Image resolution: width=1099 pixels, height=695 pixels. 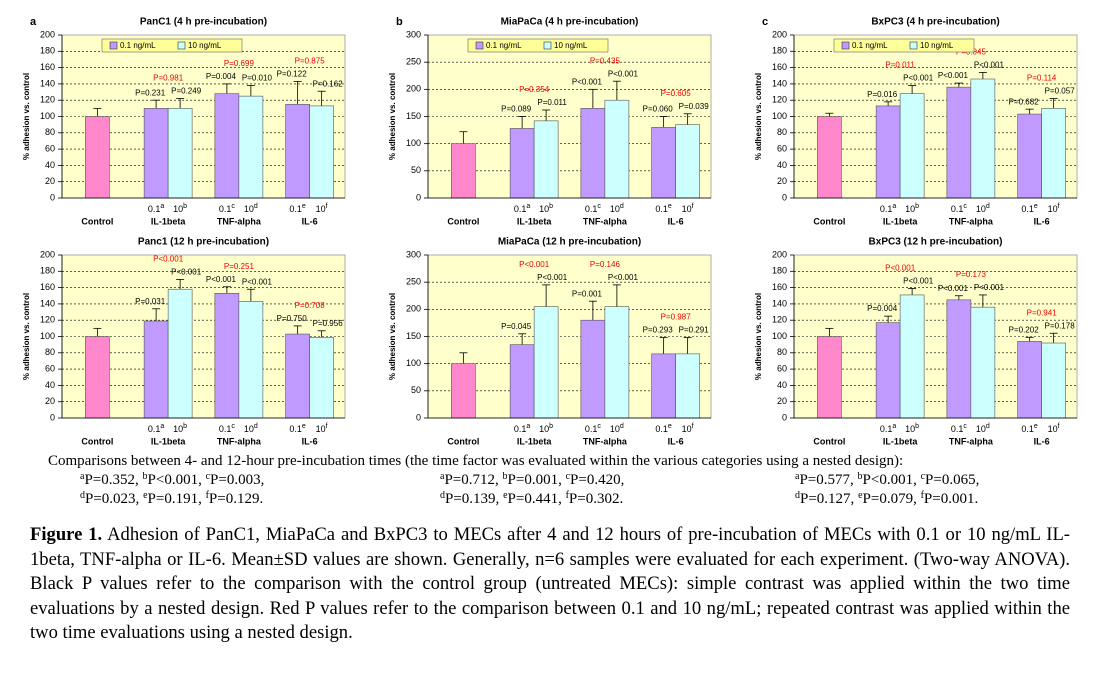 I want to click on p-value-label: P=0.249, so click(x=186, y=91).